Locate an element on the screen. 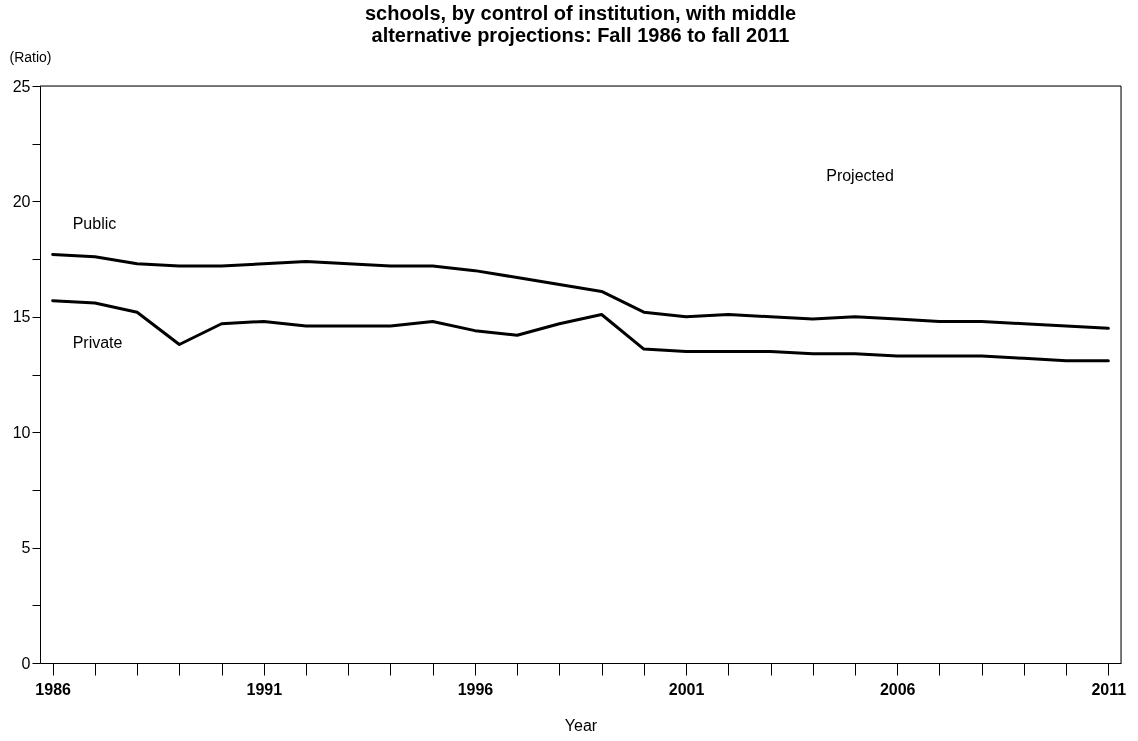  x-tick-label: 2001 is located at coordinates (686, 689).